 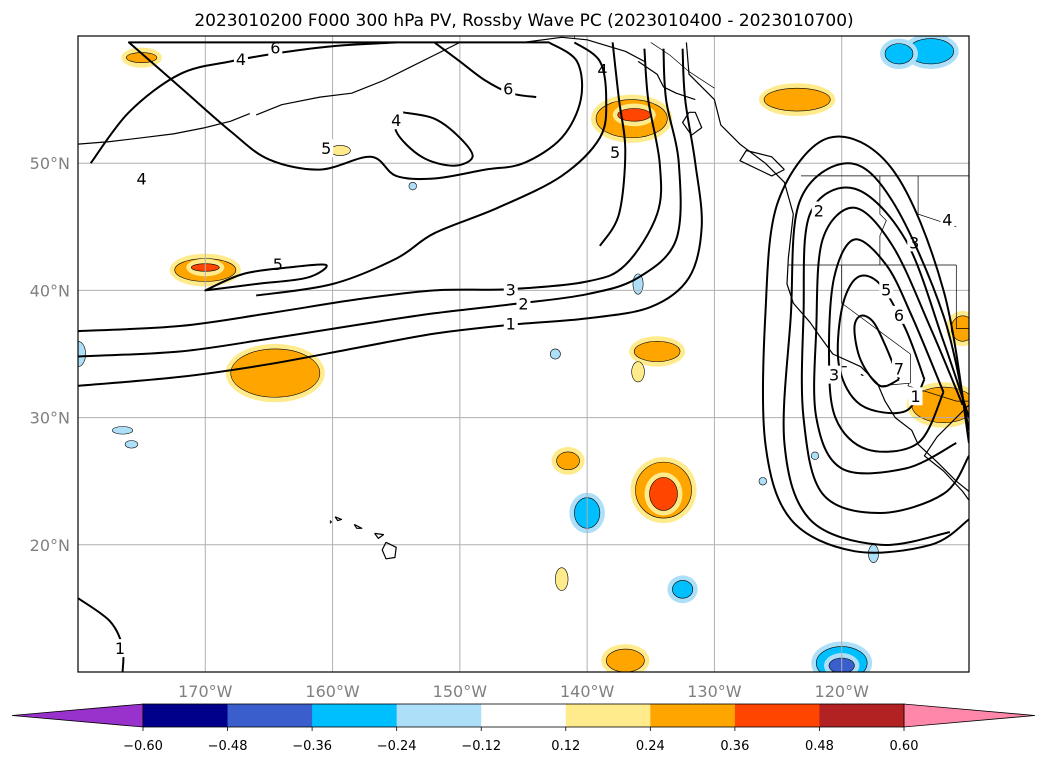 What do you see at coordinates (50, 290) in the screenshot?
I see `latitude-tick-label: 40°N` at bounding box center [50, 290].